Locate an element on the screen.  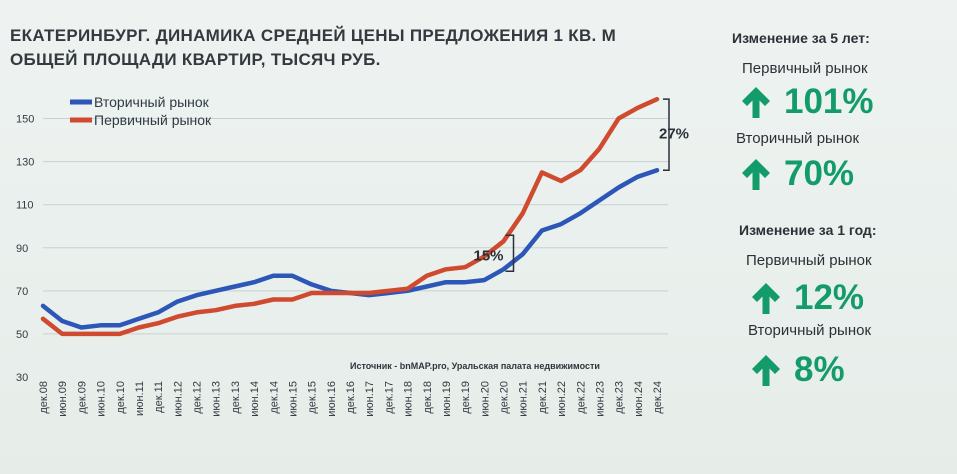
x-tick-label: июн.20 is located at coordinates (485, 399).